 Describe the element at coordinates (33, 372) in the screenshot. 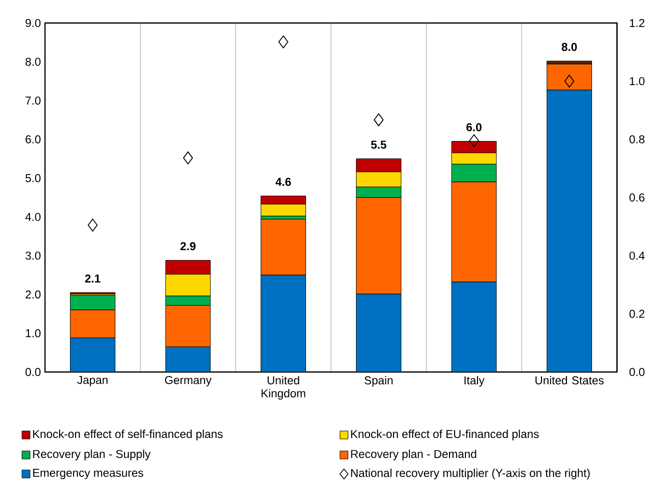

I see `y-tick-label: 0.0` at that location.